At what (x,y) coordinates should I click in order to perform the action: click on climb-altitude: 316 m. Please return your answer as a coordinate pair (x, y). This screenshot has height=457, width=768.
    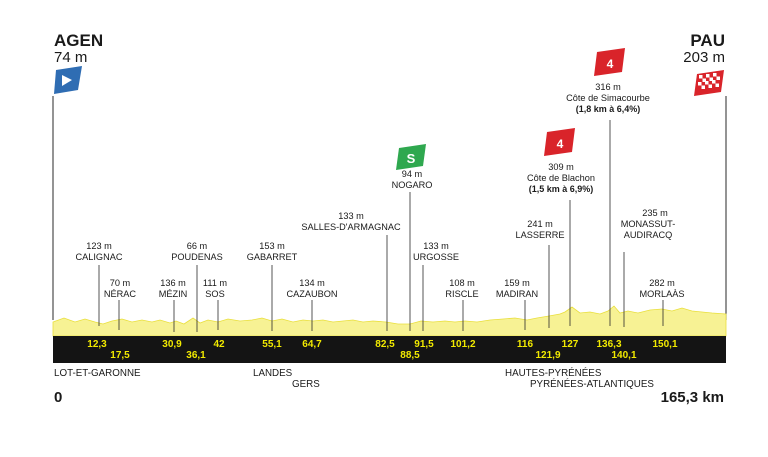
    Looking at the image, I should click on (608, 87).